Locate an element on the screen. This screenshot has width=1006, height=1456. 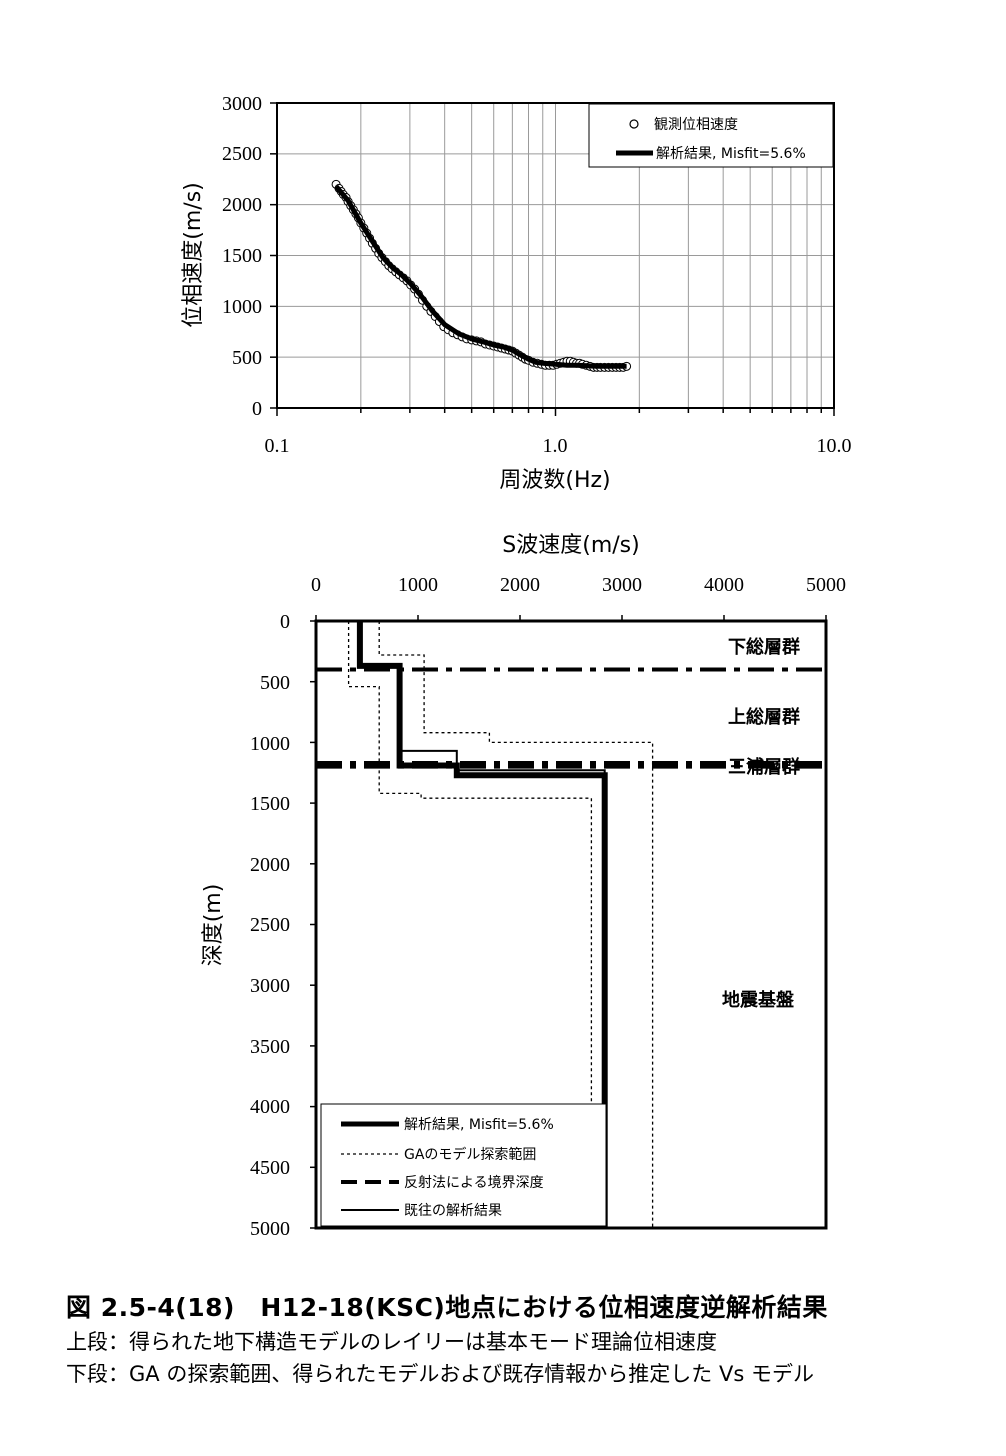
figure-caption-line-1: 上段：得られた地下構造モデルのレイリーは基本モード理論位相速度 is located at coordinates (391, 1342).